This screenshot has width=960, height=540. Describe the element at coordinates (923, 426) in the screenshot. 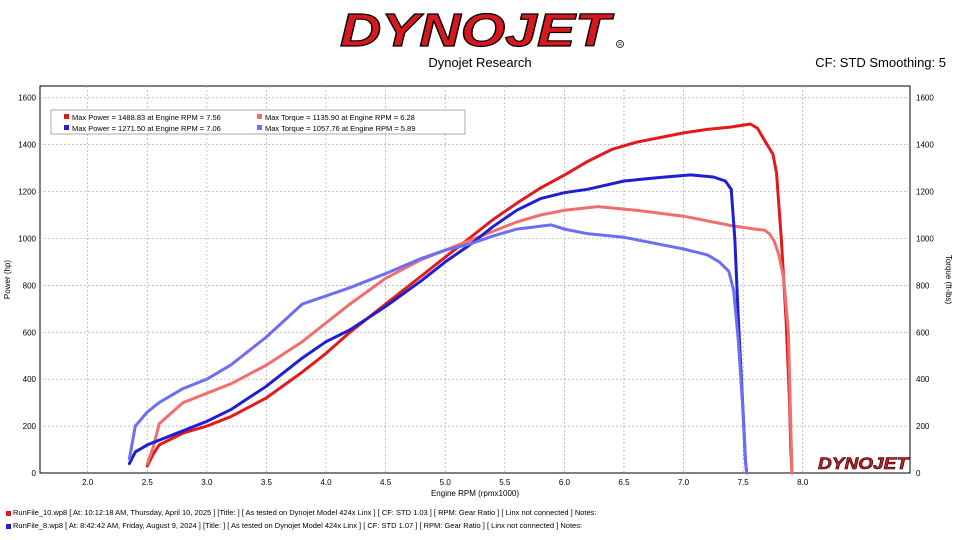

I see `y2-tick-label: 200` at that location.